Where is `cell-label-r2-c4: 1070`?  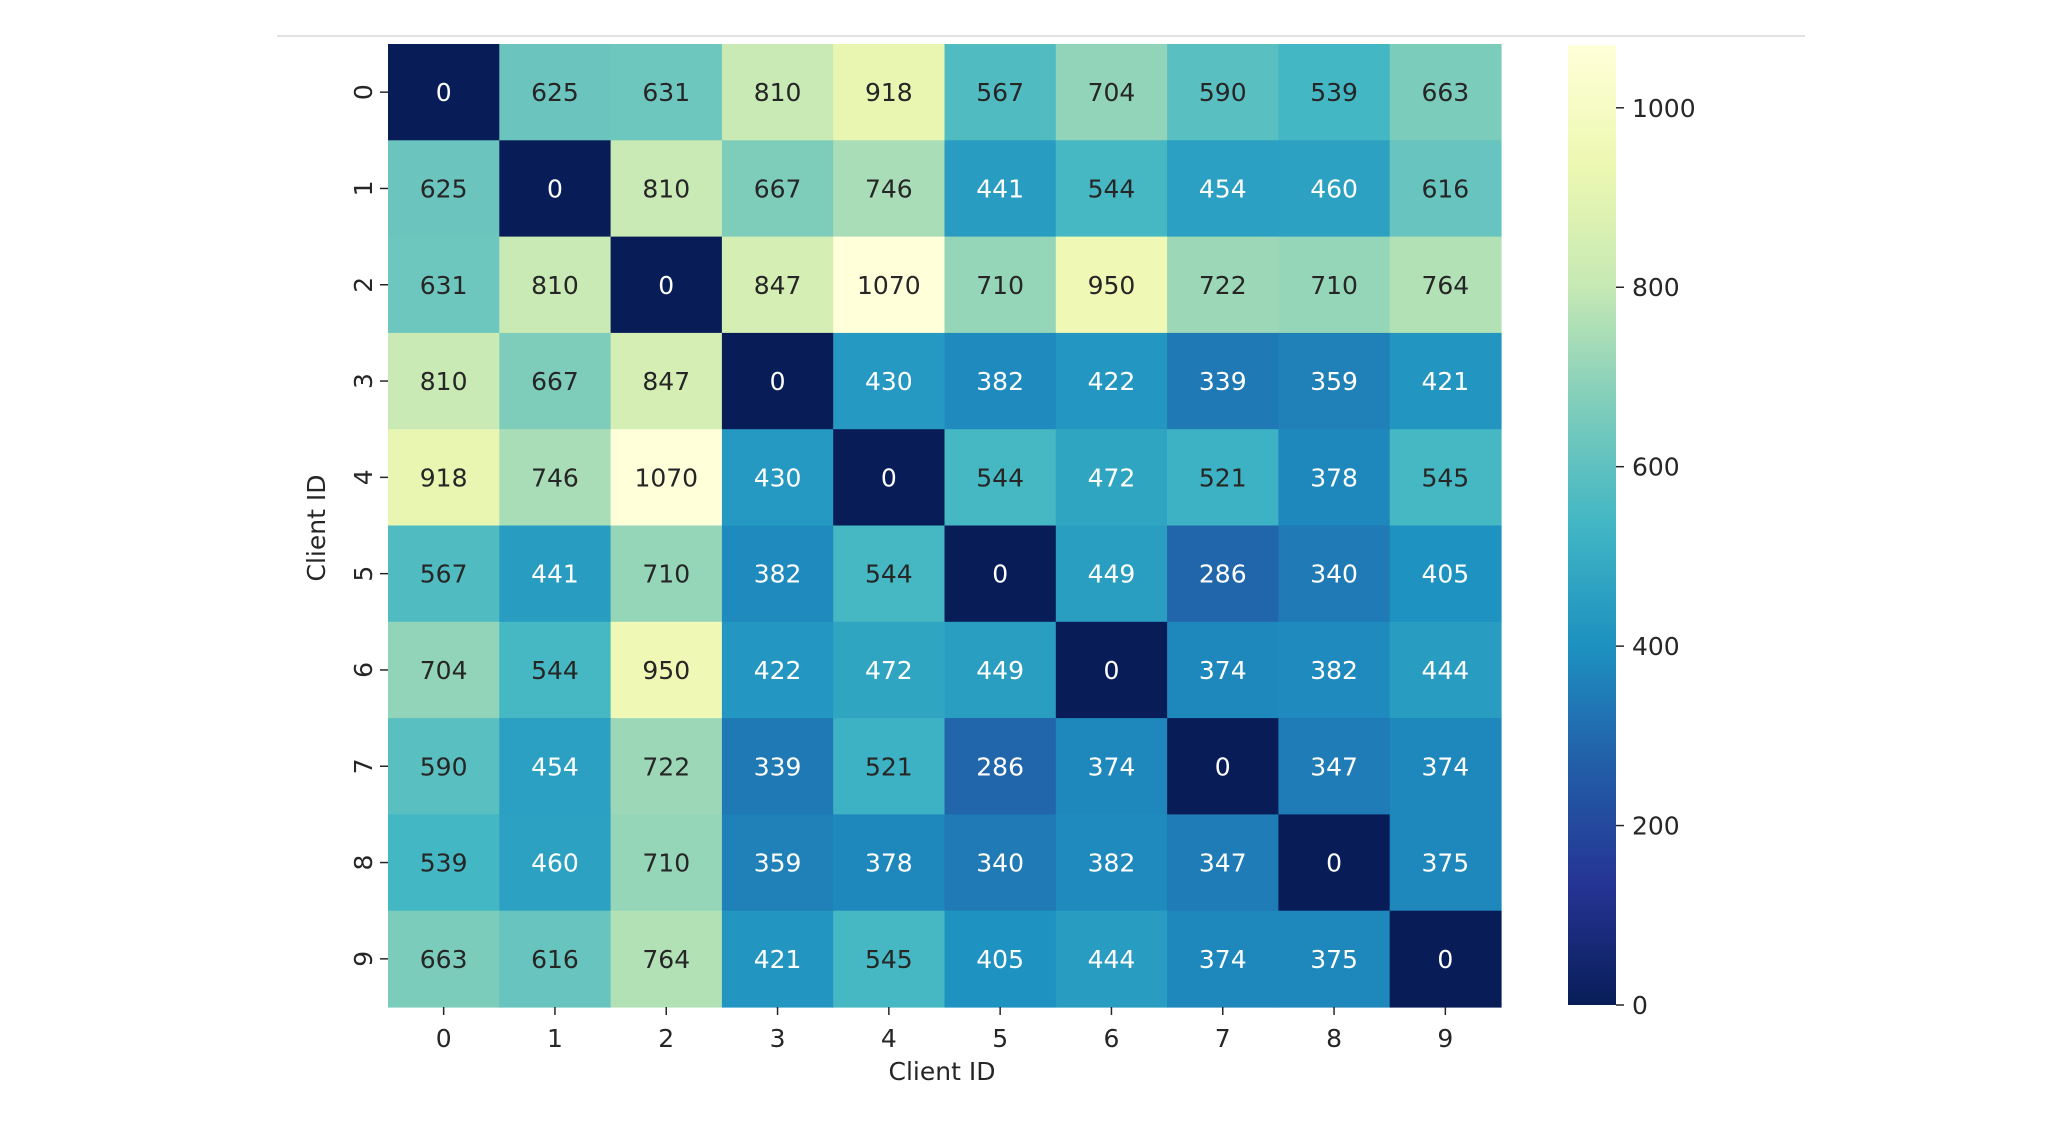
cell-label-r2-c4: 1070 is located at coordinates (889, 285).